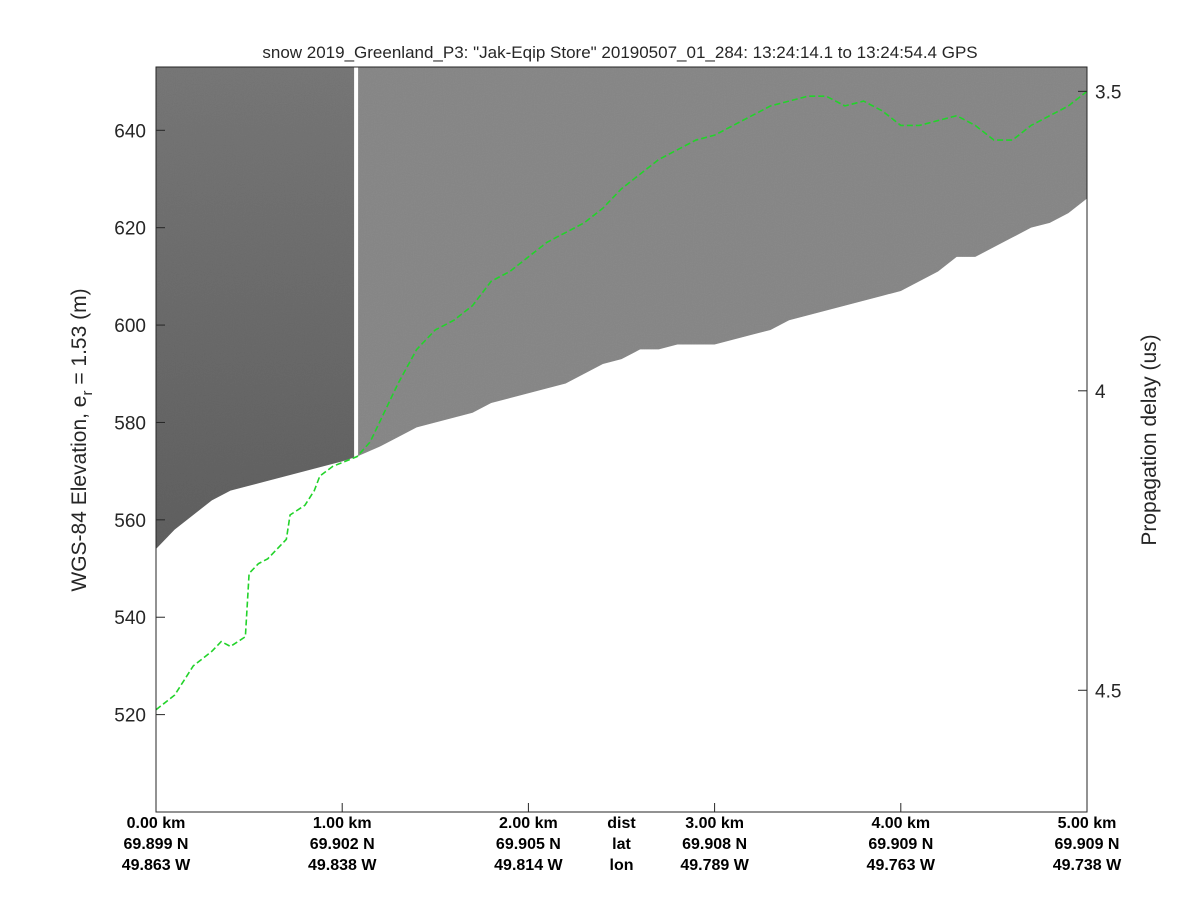  What do you see at coordinates (621, 823) in the screenshot?
I see `row-label-dist: dist` at bounding box center [621, 823].